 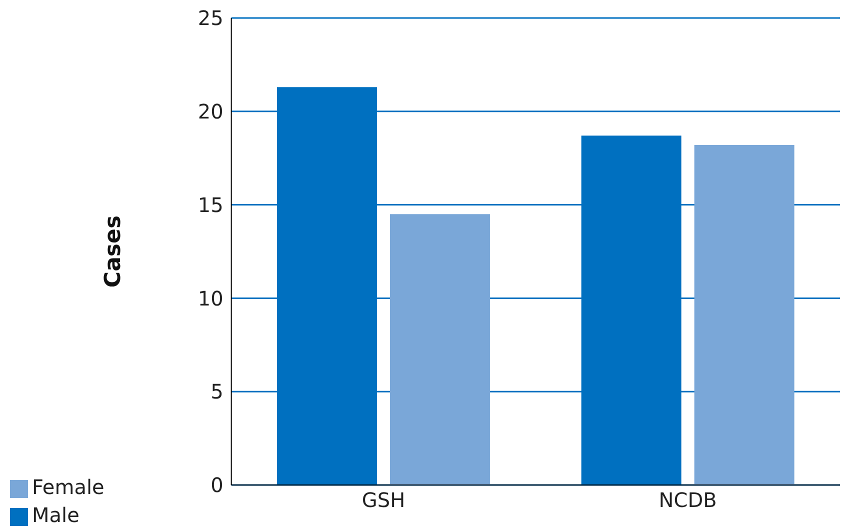 What do you see at coordinates (211, 204) in the screenshot?
I see `y-tick-label: 15` at bounding box center [211, 204].